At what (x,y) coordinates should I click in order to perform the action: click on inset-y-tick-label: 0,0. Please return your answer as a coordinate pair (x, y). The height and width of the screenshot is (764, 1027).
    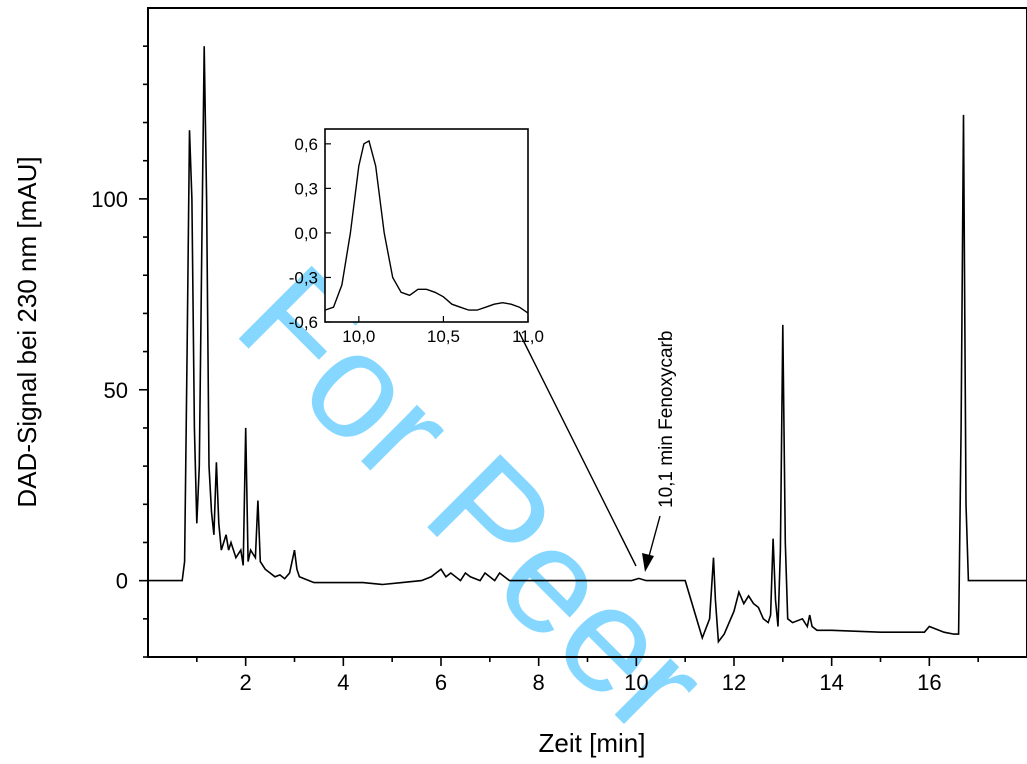
    Looking at the image, I should click on (306, 233).